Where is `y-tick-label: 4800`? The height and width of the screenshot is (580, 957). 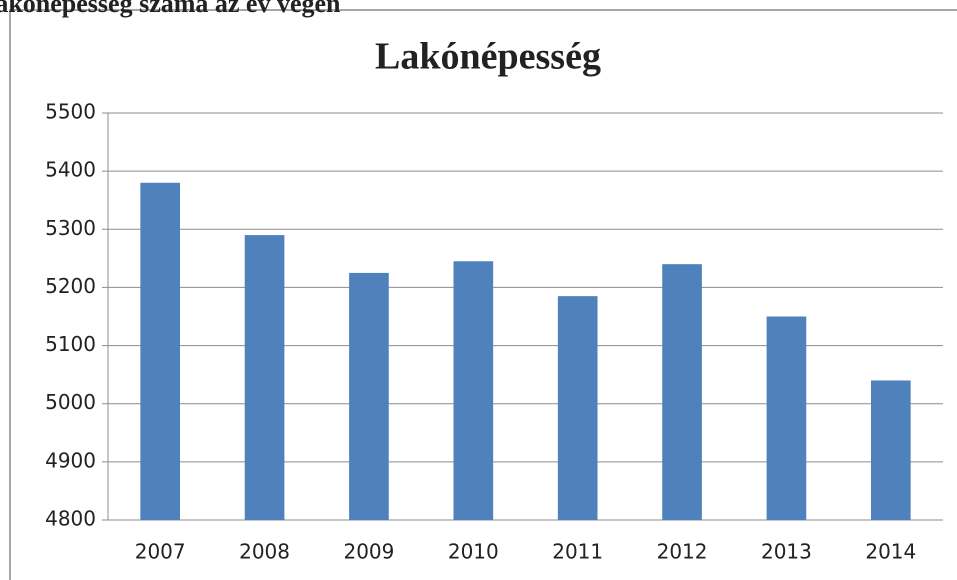 y-tick-label: 4800 is located at coordinates (70, 519).